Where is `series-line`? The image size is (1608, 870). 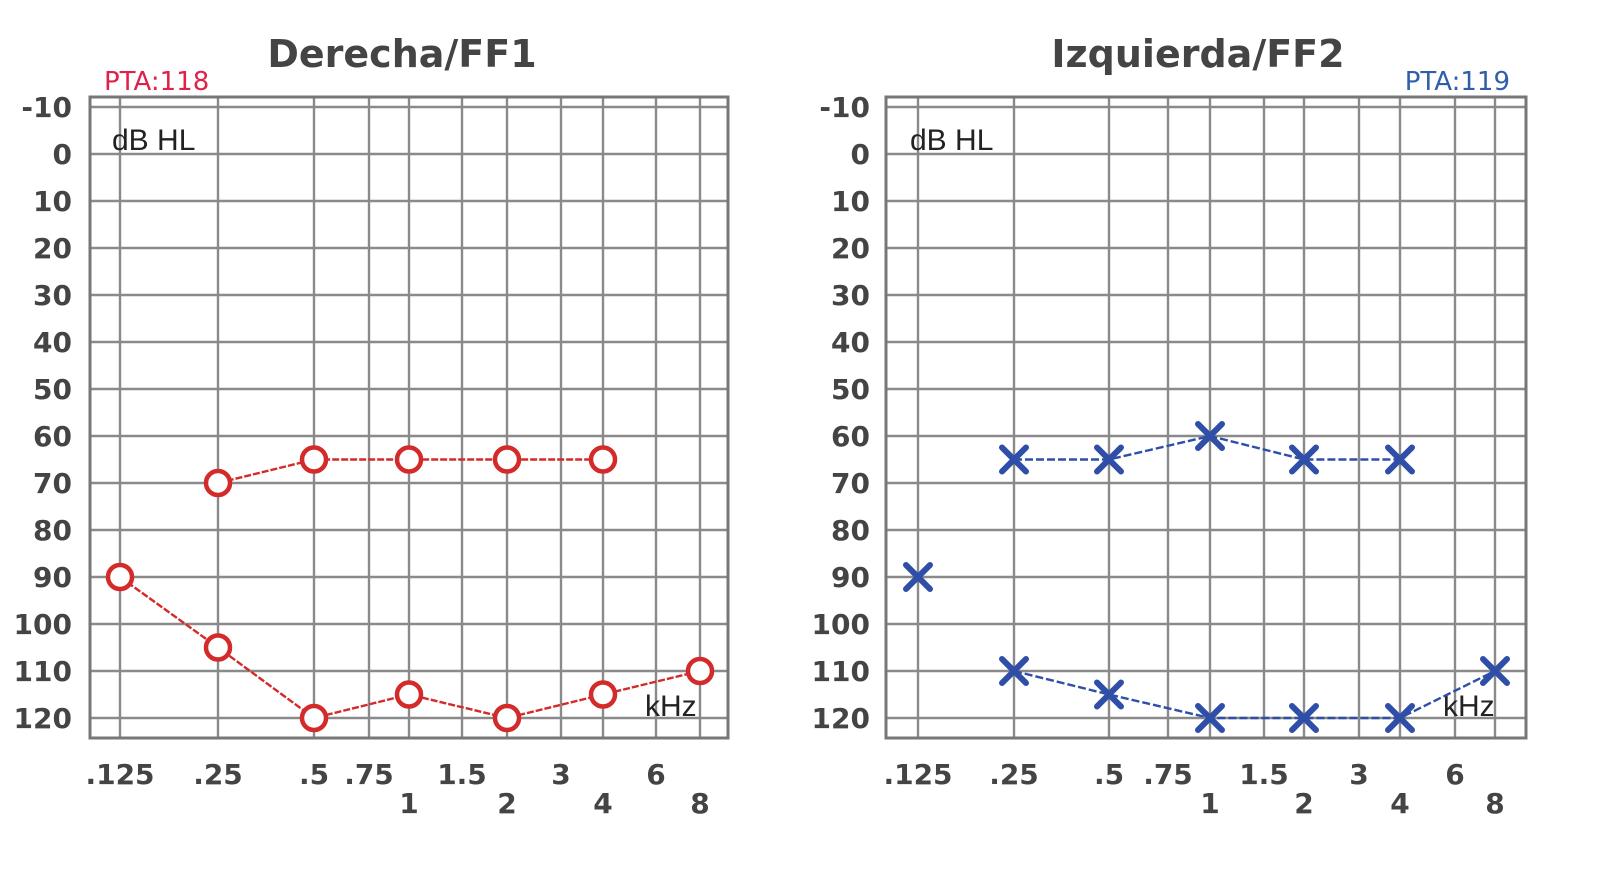 series-line is located at coordinates (1254, 694).